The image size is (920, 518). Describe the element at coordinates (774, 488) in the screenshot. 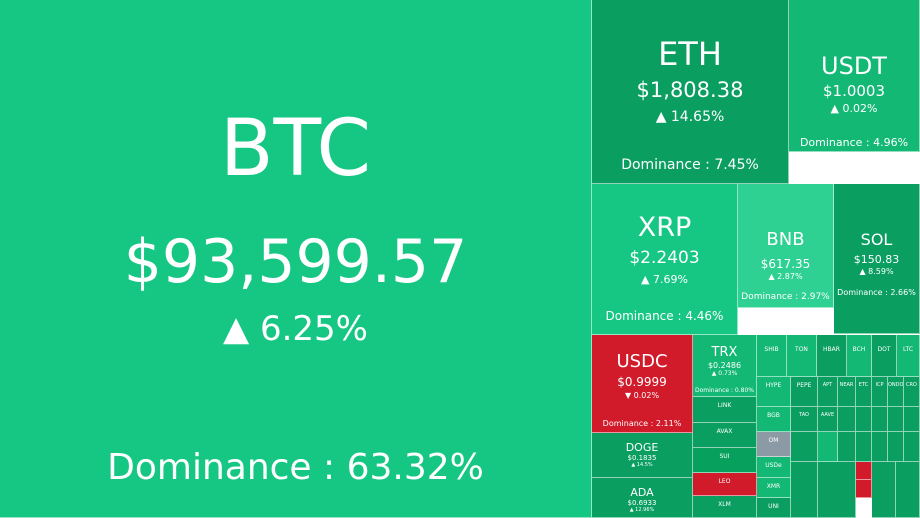

I see `tile-xmr: XMR` at that location.